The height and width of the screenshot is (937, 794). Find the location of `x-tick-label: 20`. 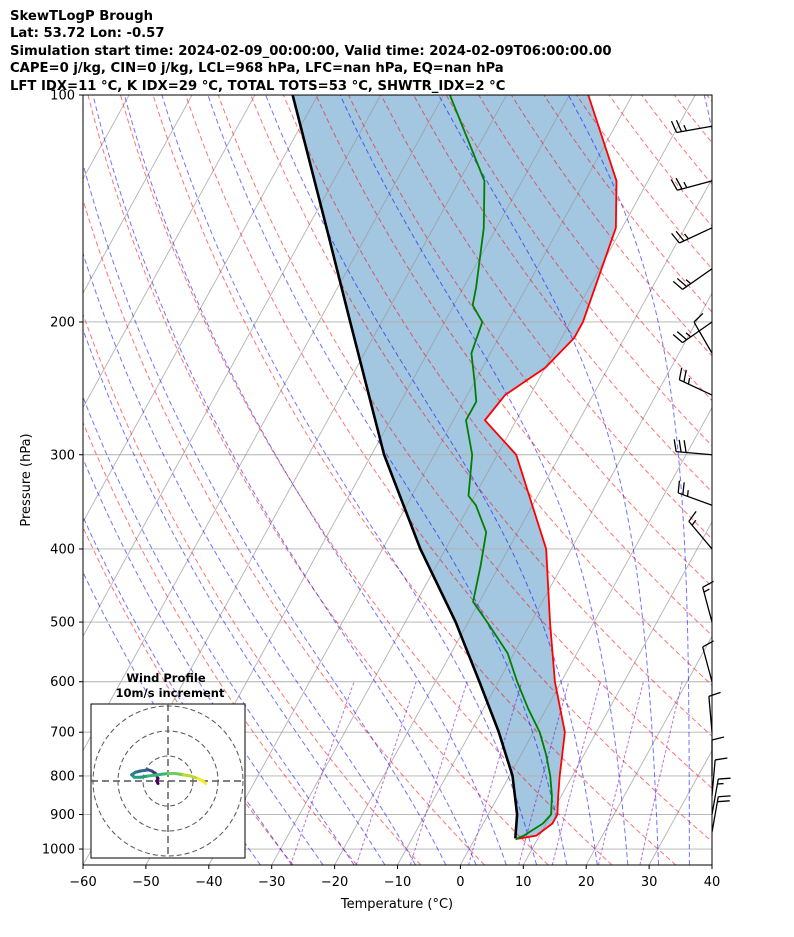

x-tick-label: 20 is located at coordinates (586, 882).